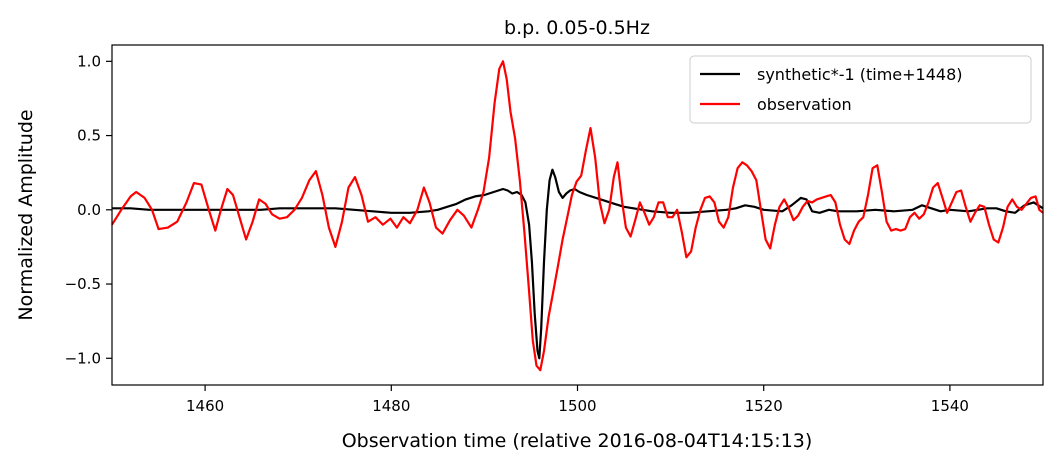 Image resolution: width=1057 pixels, height=468 pixels. I want to click on y-tick-label: −0.5, so click(83, 284).